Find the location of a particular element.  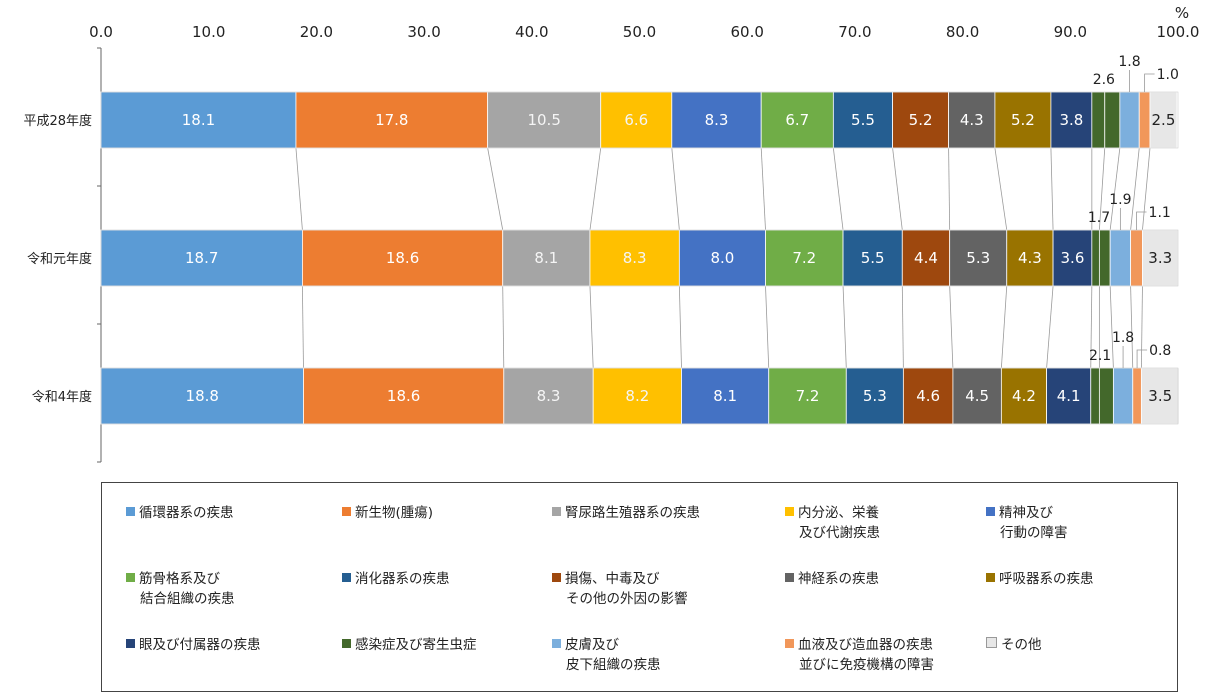

callout-label: 0.8 is located at coordinates (1160, 351).